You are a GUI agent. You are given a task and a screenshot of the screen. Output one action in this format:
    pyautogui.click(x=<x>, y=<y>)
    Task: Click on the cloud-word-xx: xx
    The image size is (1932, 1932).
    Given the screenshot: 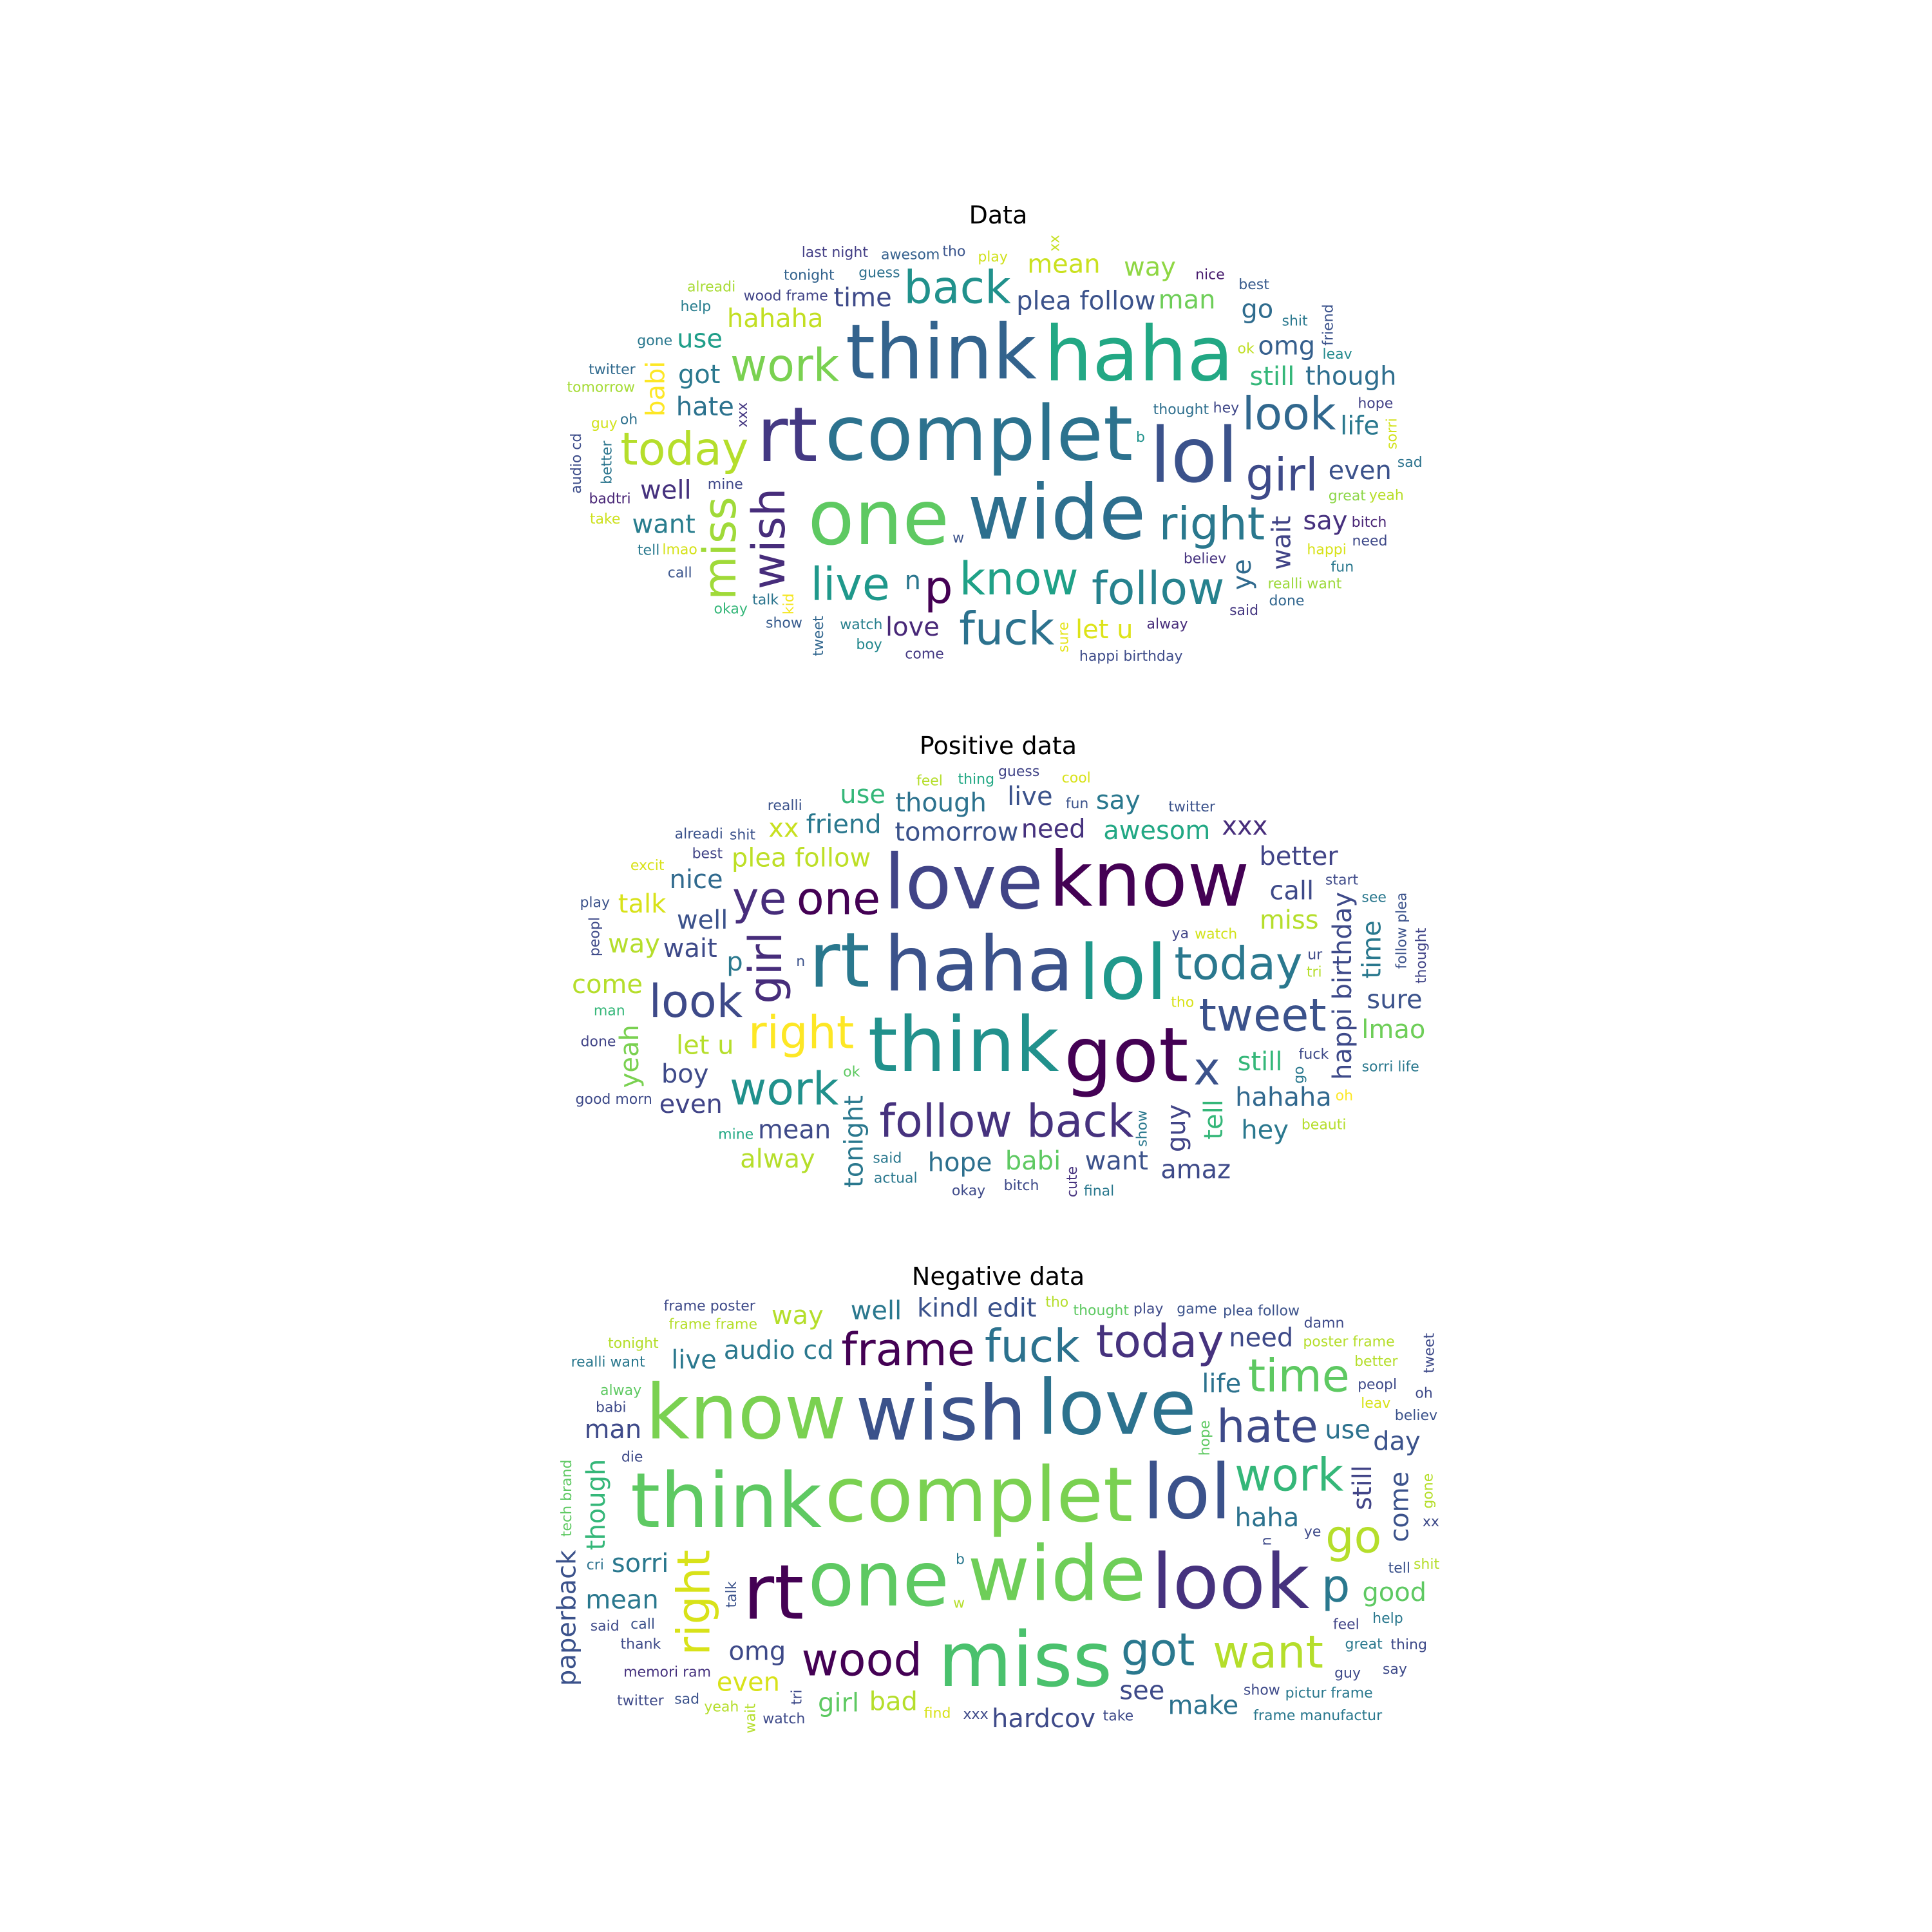 What is the action you would take?
    pyautogui.click(x=783, y=828)
    